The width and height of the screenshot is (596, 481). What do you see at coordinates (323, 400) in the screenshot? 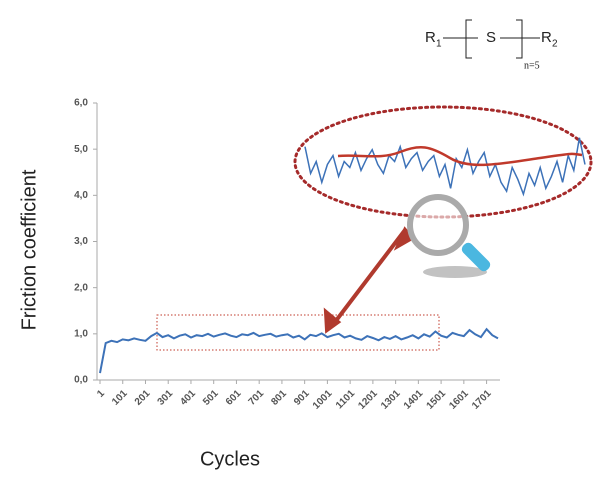
I see `x-tick-label: 1001` at bounding box center [323, 400].